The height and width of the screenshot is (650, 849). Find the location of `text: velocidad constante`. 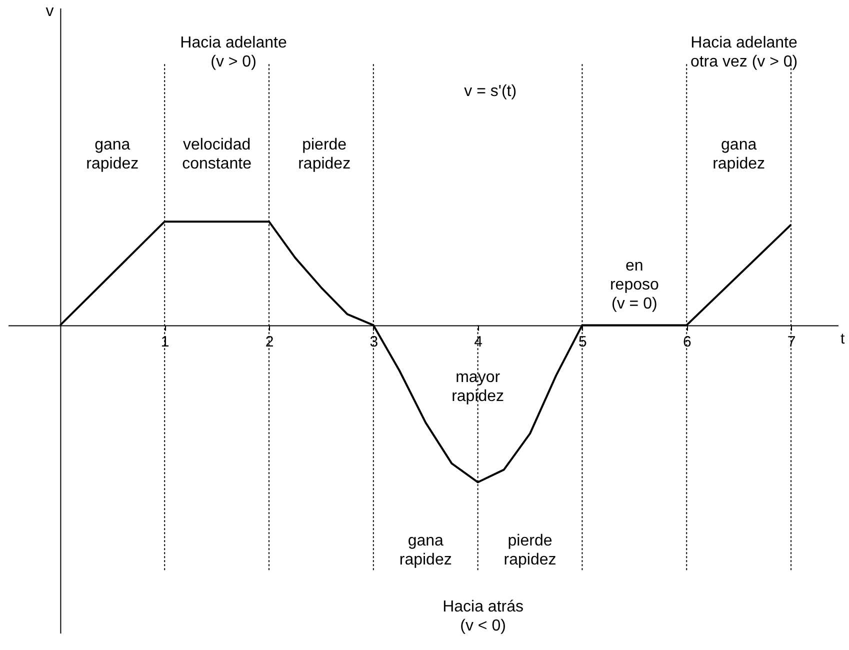

text: velocidad constante is located at coordinates (217, 154).